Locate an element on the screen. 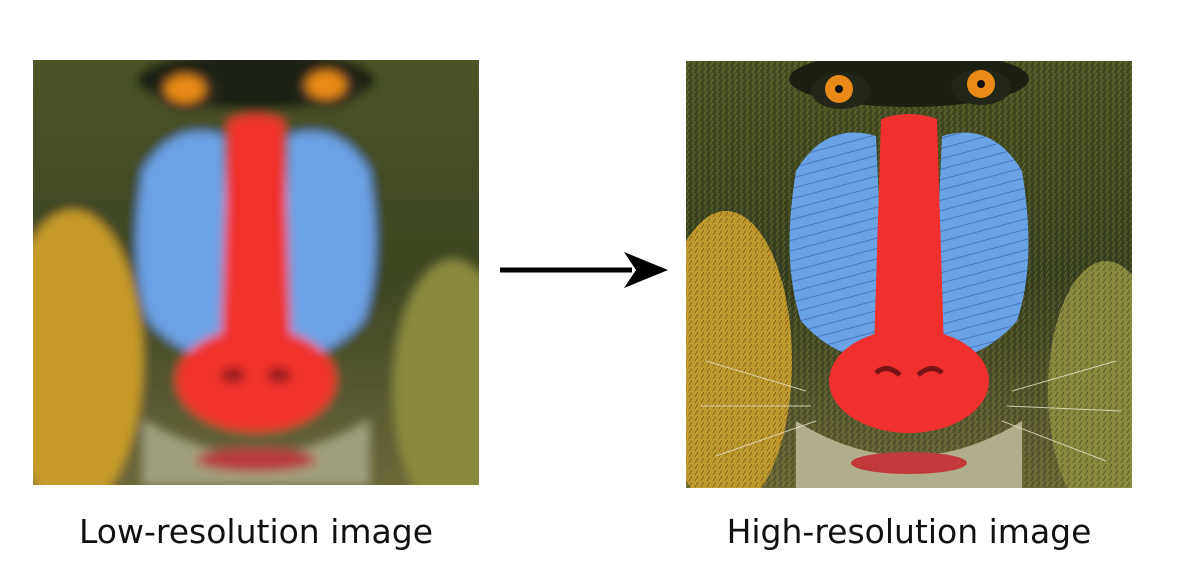  low-resolution-caption: Low-resolution image is located at coordinates (256, 531).